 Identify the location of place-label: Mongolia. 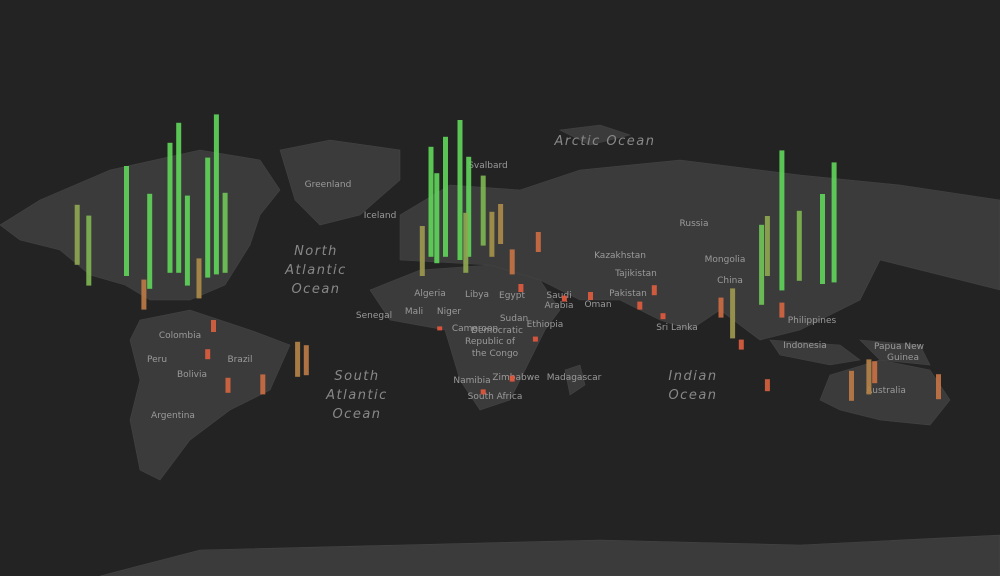
(725, 260).